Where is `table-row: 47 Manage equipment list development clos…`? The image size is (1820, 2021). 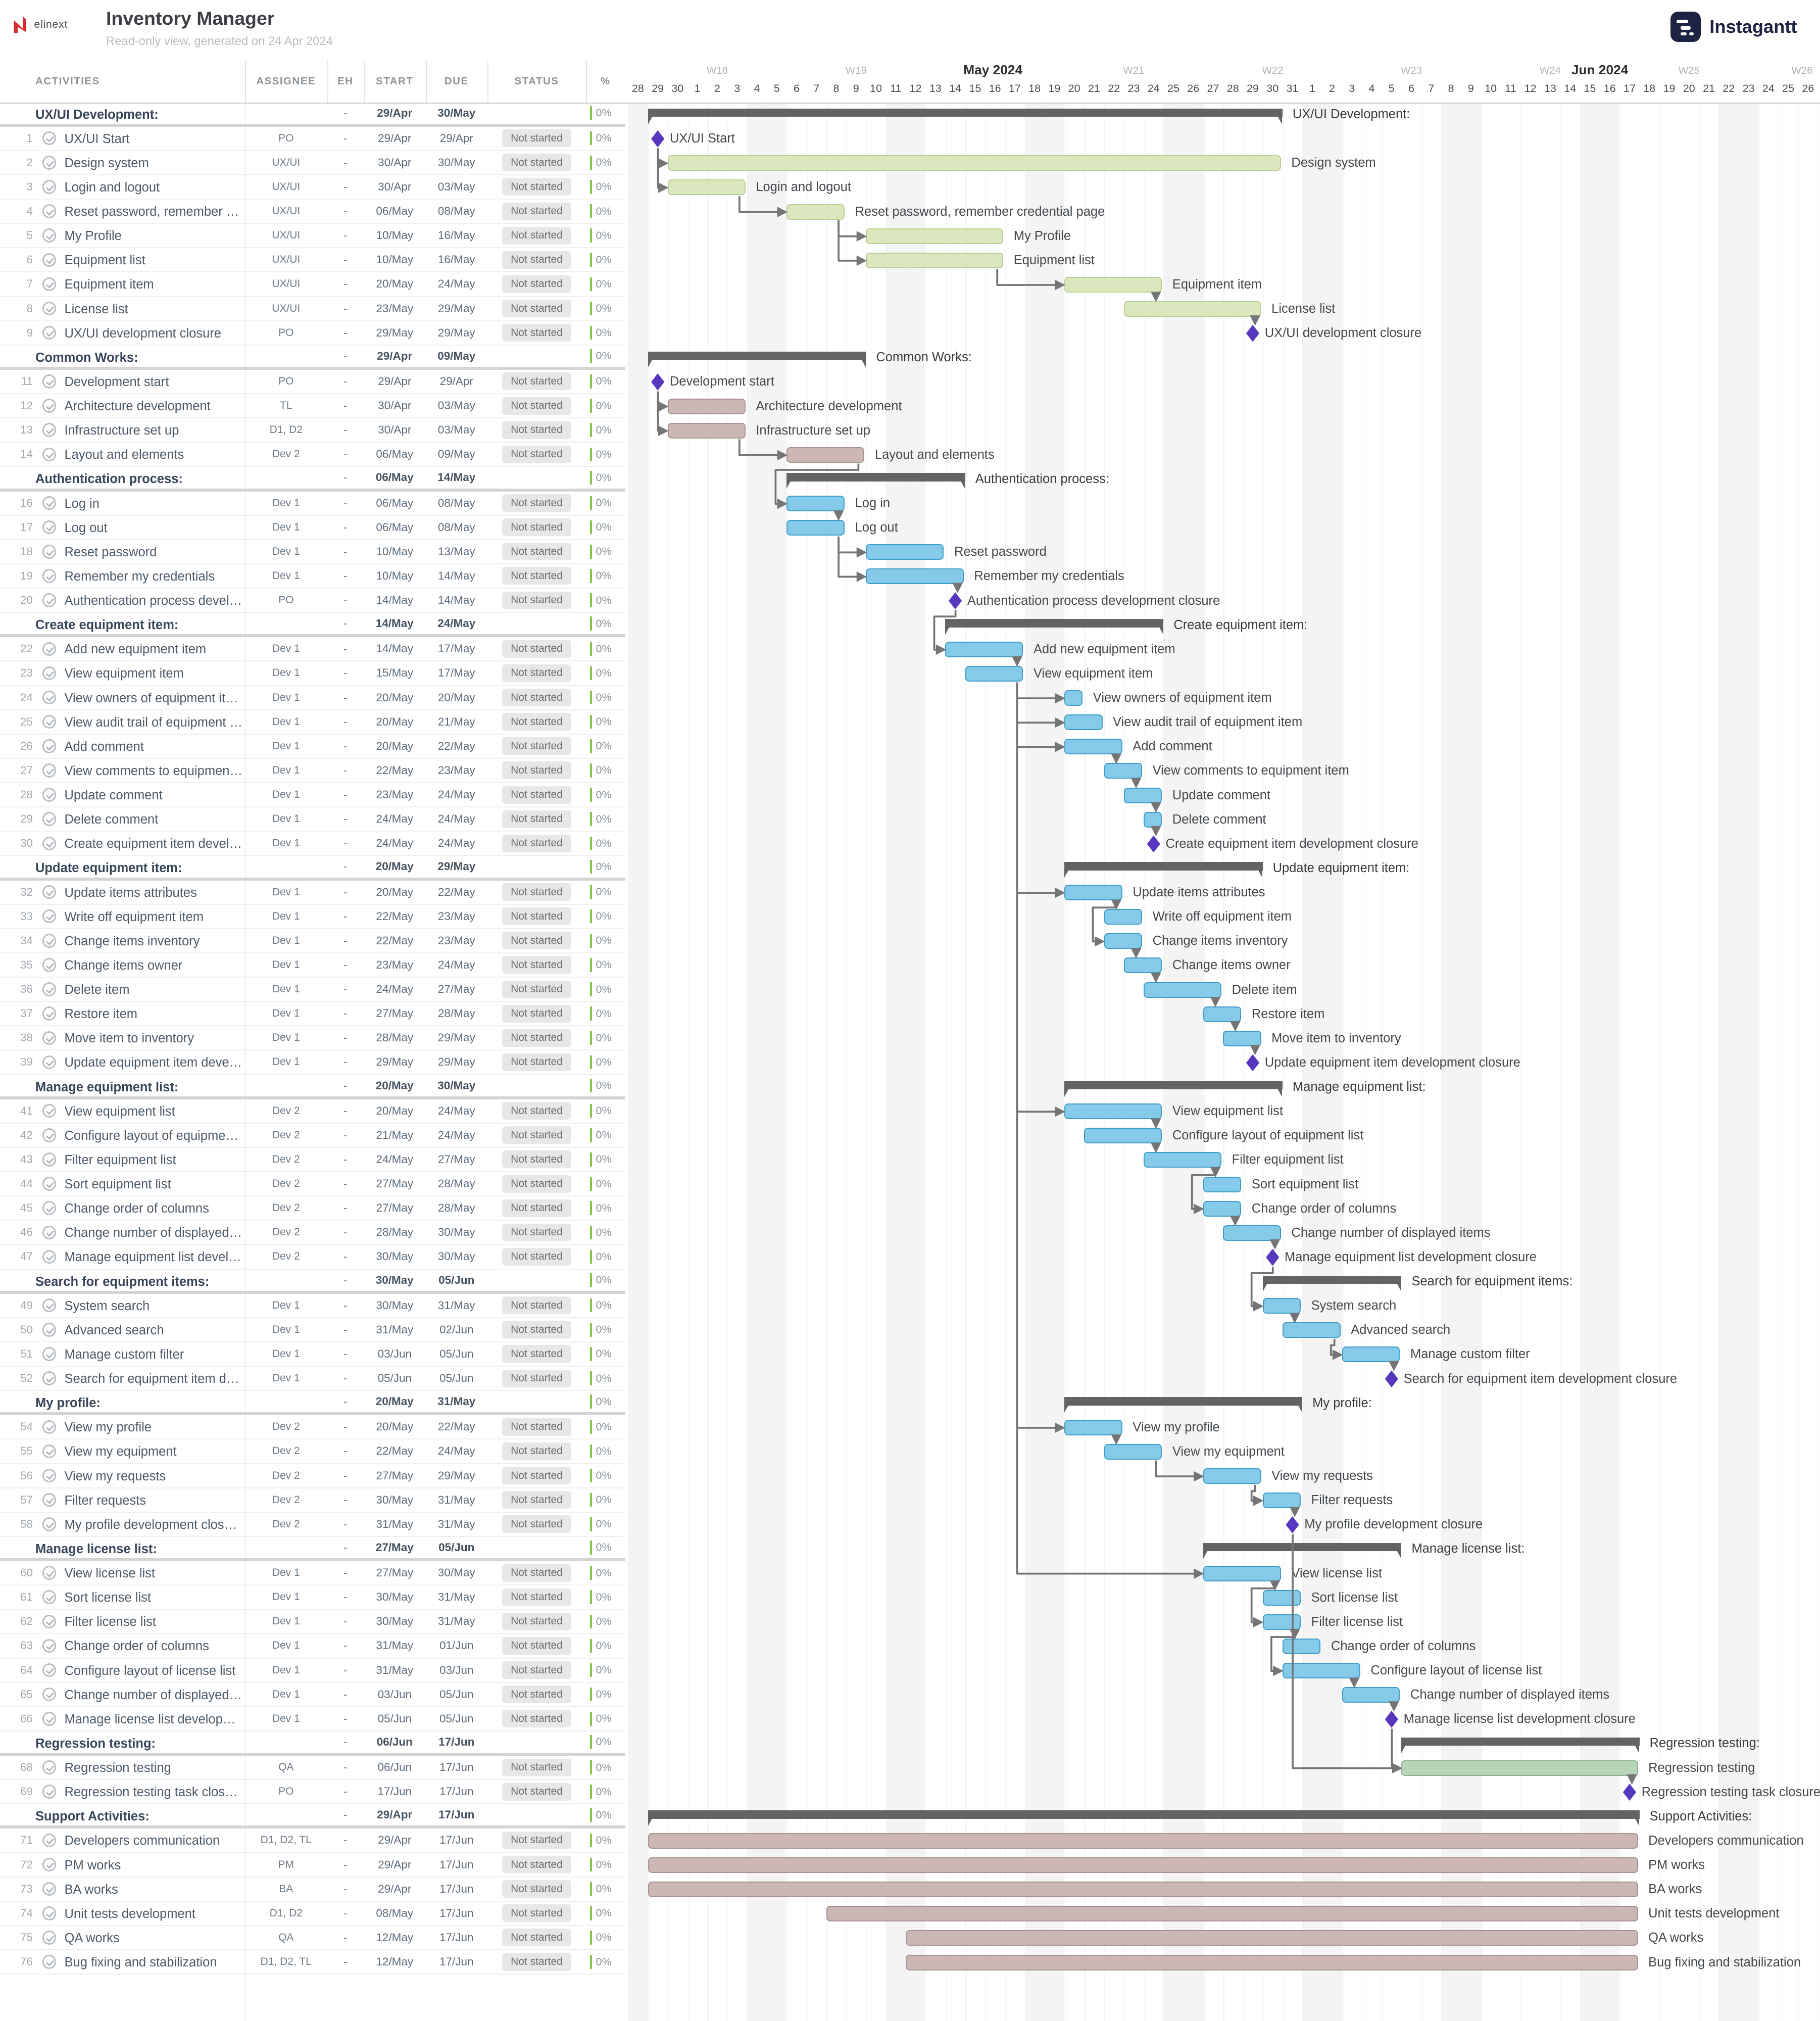
table-row: 47 Manage equipment list development clos… is located at coordinates (312, 1257).